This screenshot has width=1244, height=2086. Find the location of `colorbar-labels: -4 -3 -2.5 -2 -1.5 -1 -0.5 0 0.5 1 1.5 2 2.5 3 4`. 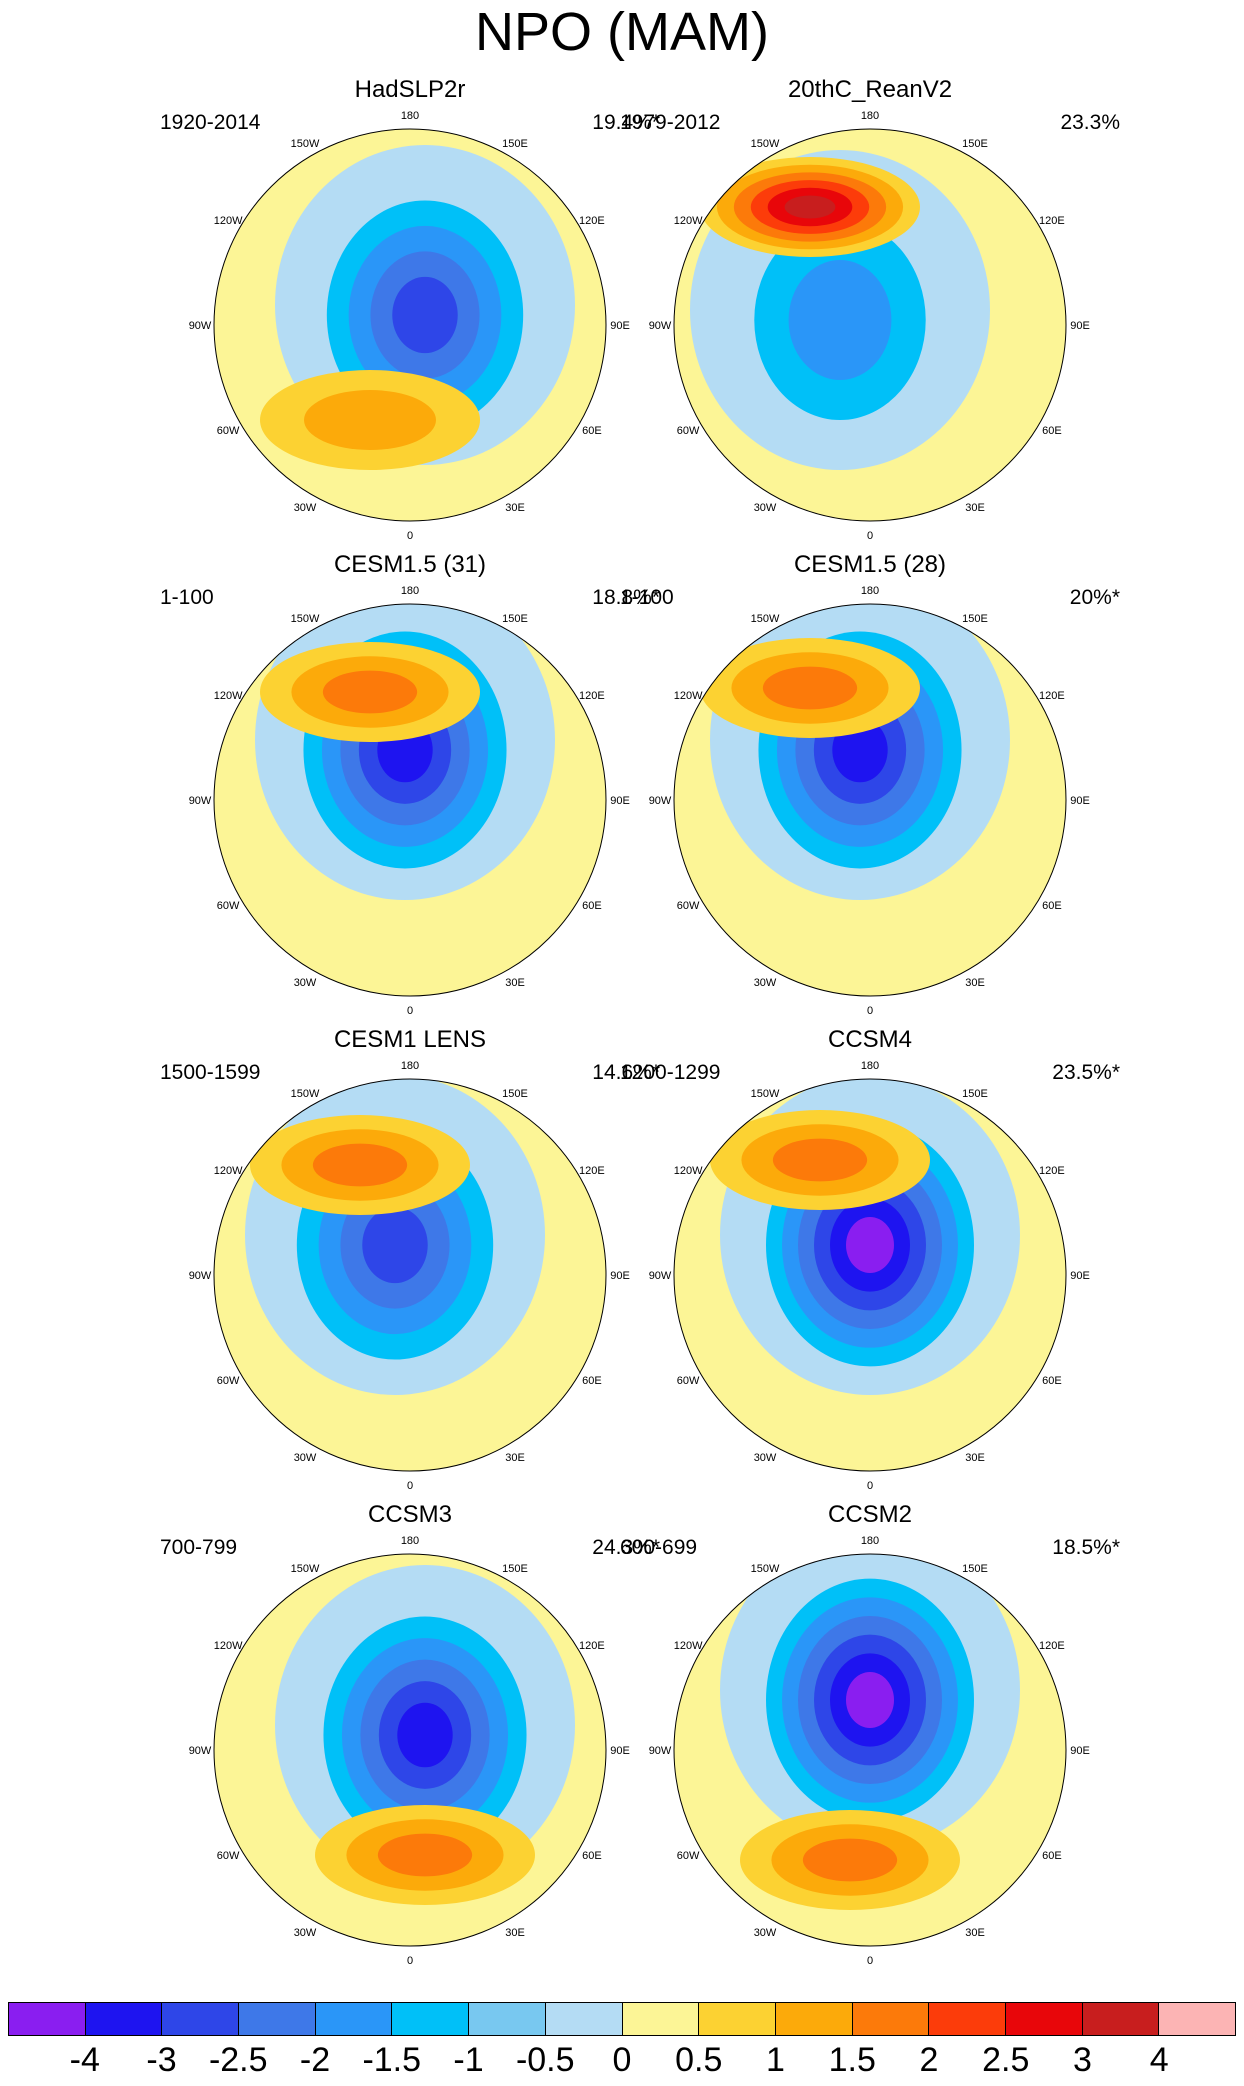

colorbar-labels: -4 -3 -2.5 -2 -1.5 -1 -0.5 0 0.5 1 1.5 2 2.5 3 4 is located at coordinates (622, 2060).